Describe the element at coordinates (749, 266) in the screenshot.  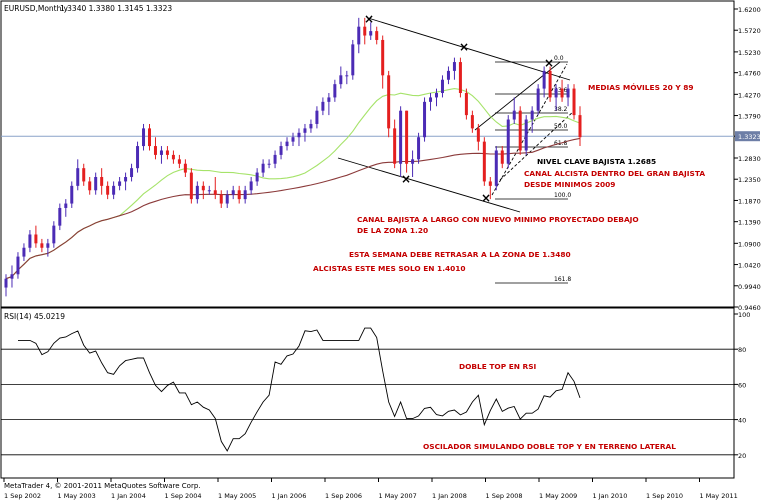
I see `price-tick-label: 1.0420` at that location.